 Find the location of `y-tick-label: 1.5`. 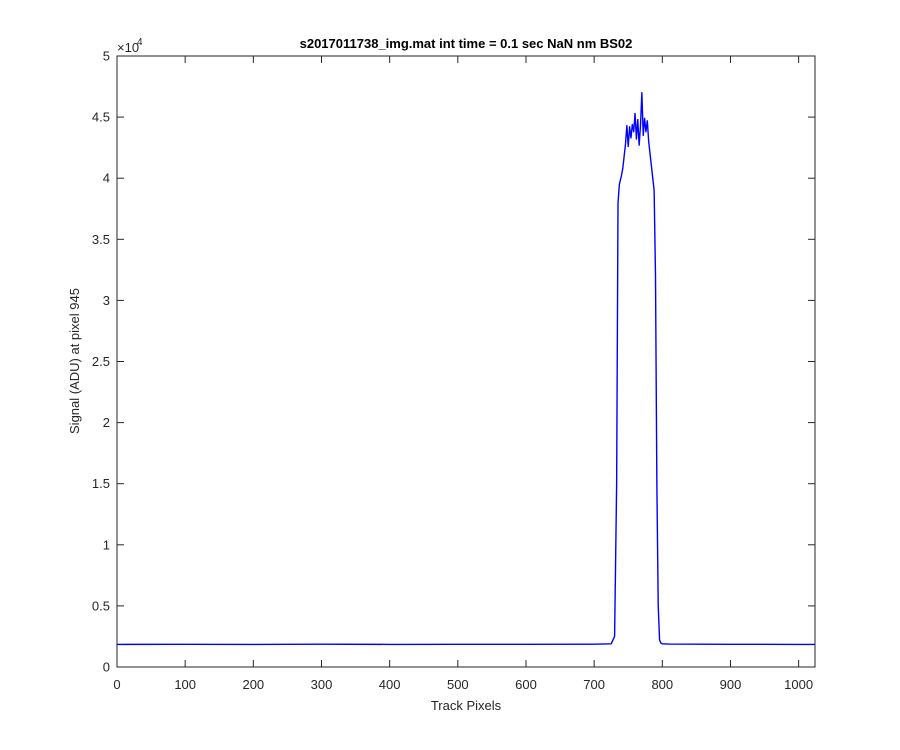

y-tick-label: 1.5 is located at coordinates (101, 483).